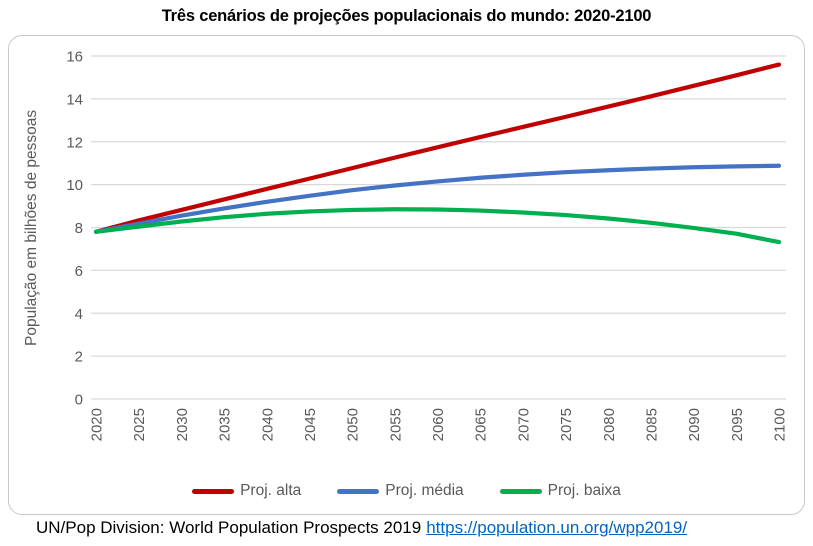  I want to click on x-tick-label: 2030, so click(182, 424).